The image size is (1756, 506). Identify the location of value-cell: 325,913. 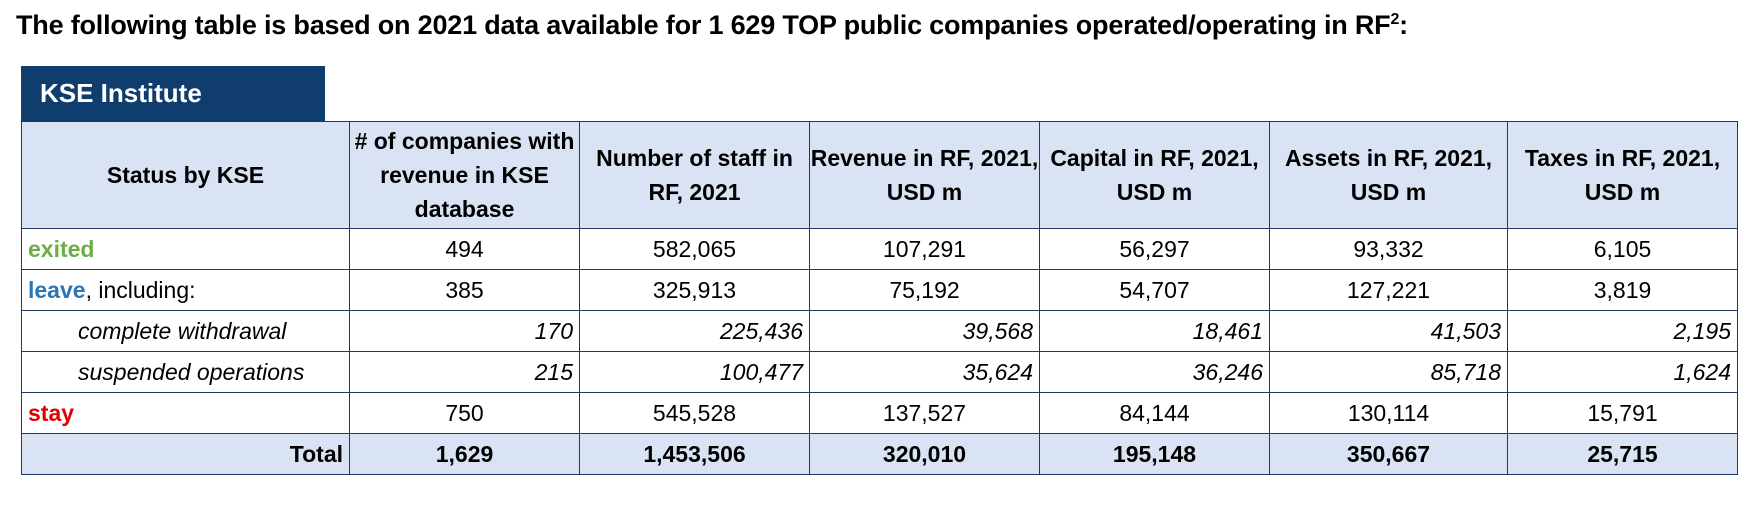
(694, 290).